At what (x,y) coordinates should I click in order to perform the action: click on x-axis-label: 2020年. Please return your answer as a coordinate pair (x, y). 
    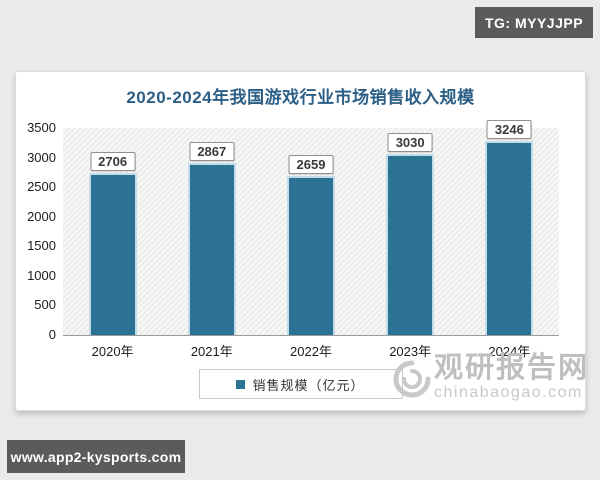
    Looking at the image, I should click on (112, 351).